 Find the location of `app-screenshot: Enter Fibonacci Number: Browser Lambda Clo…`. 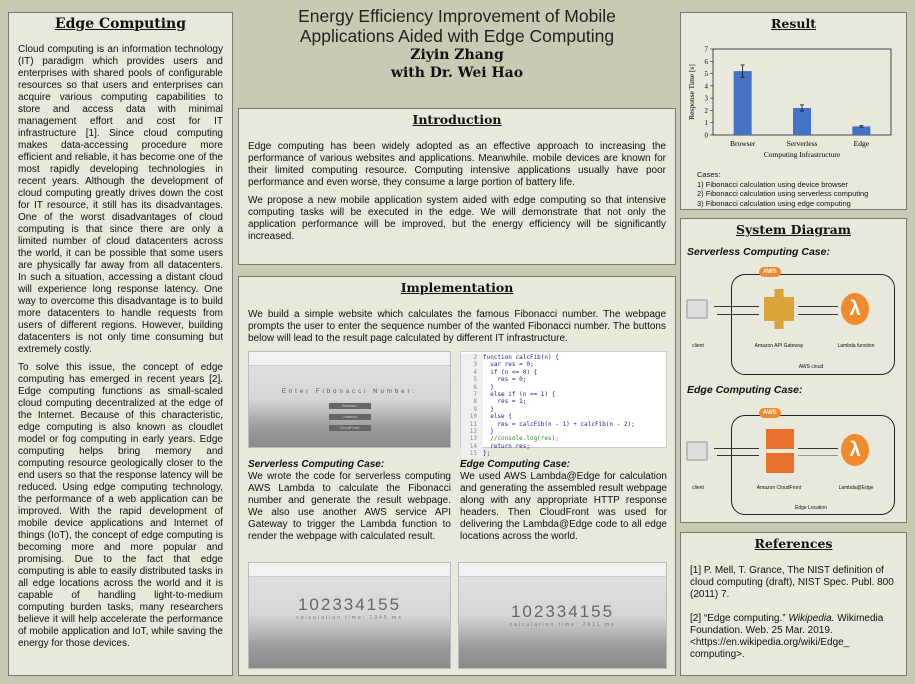

app-screenshot: Enter Fibonacci Number: Browser Lambda Clo… is located at coordinates (349, 399).